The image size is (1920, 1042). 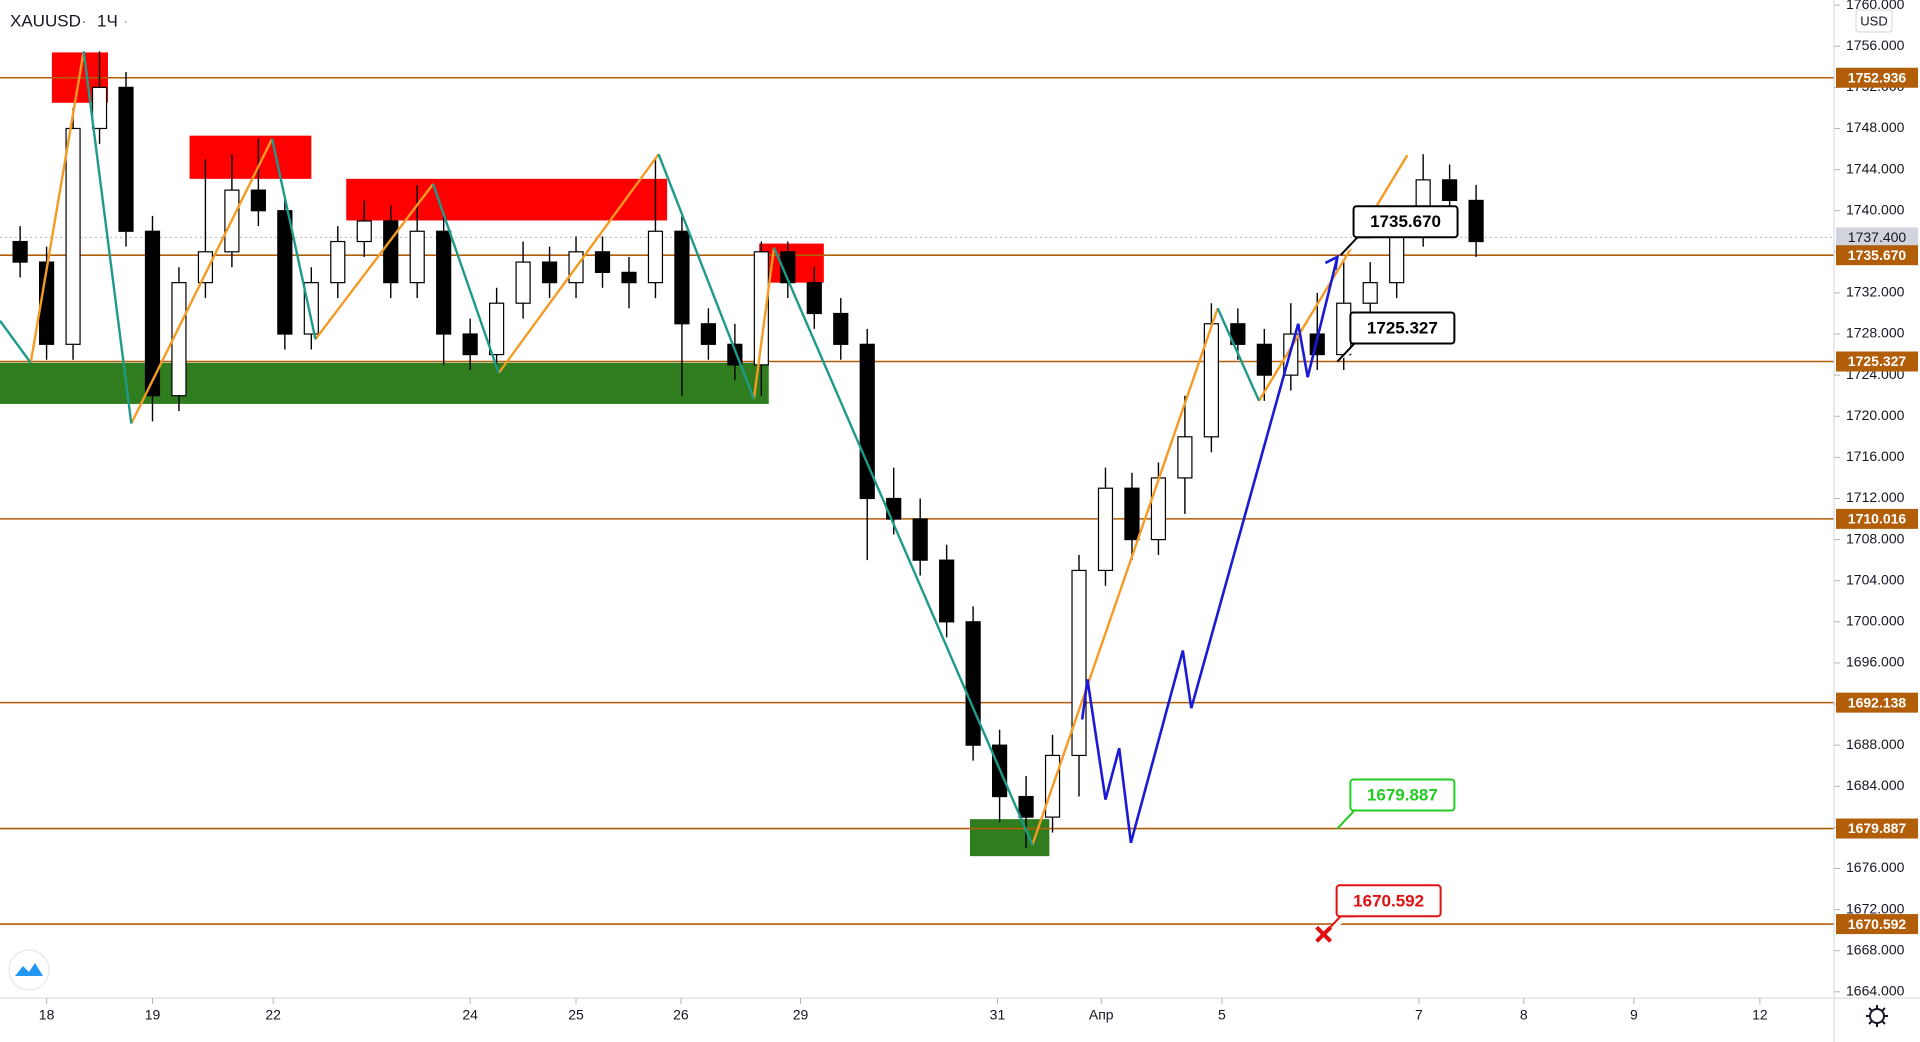 What do you see at coordinates (1875, 538) in the screenshot?
I see `y-tick-label: 1708.000` at bounding box center [1875, 538].